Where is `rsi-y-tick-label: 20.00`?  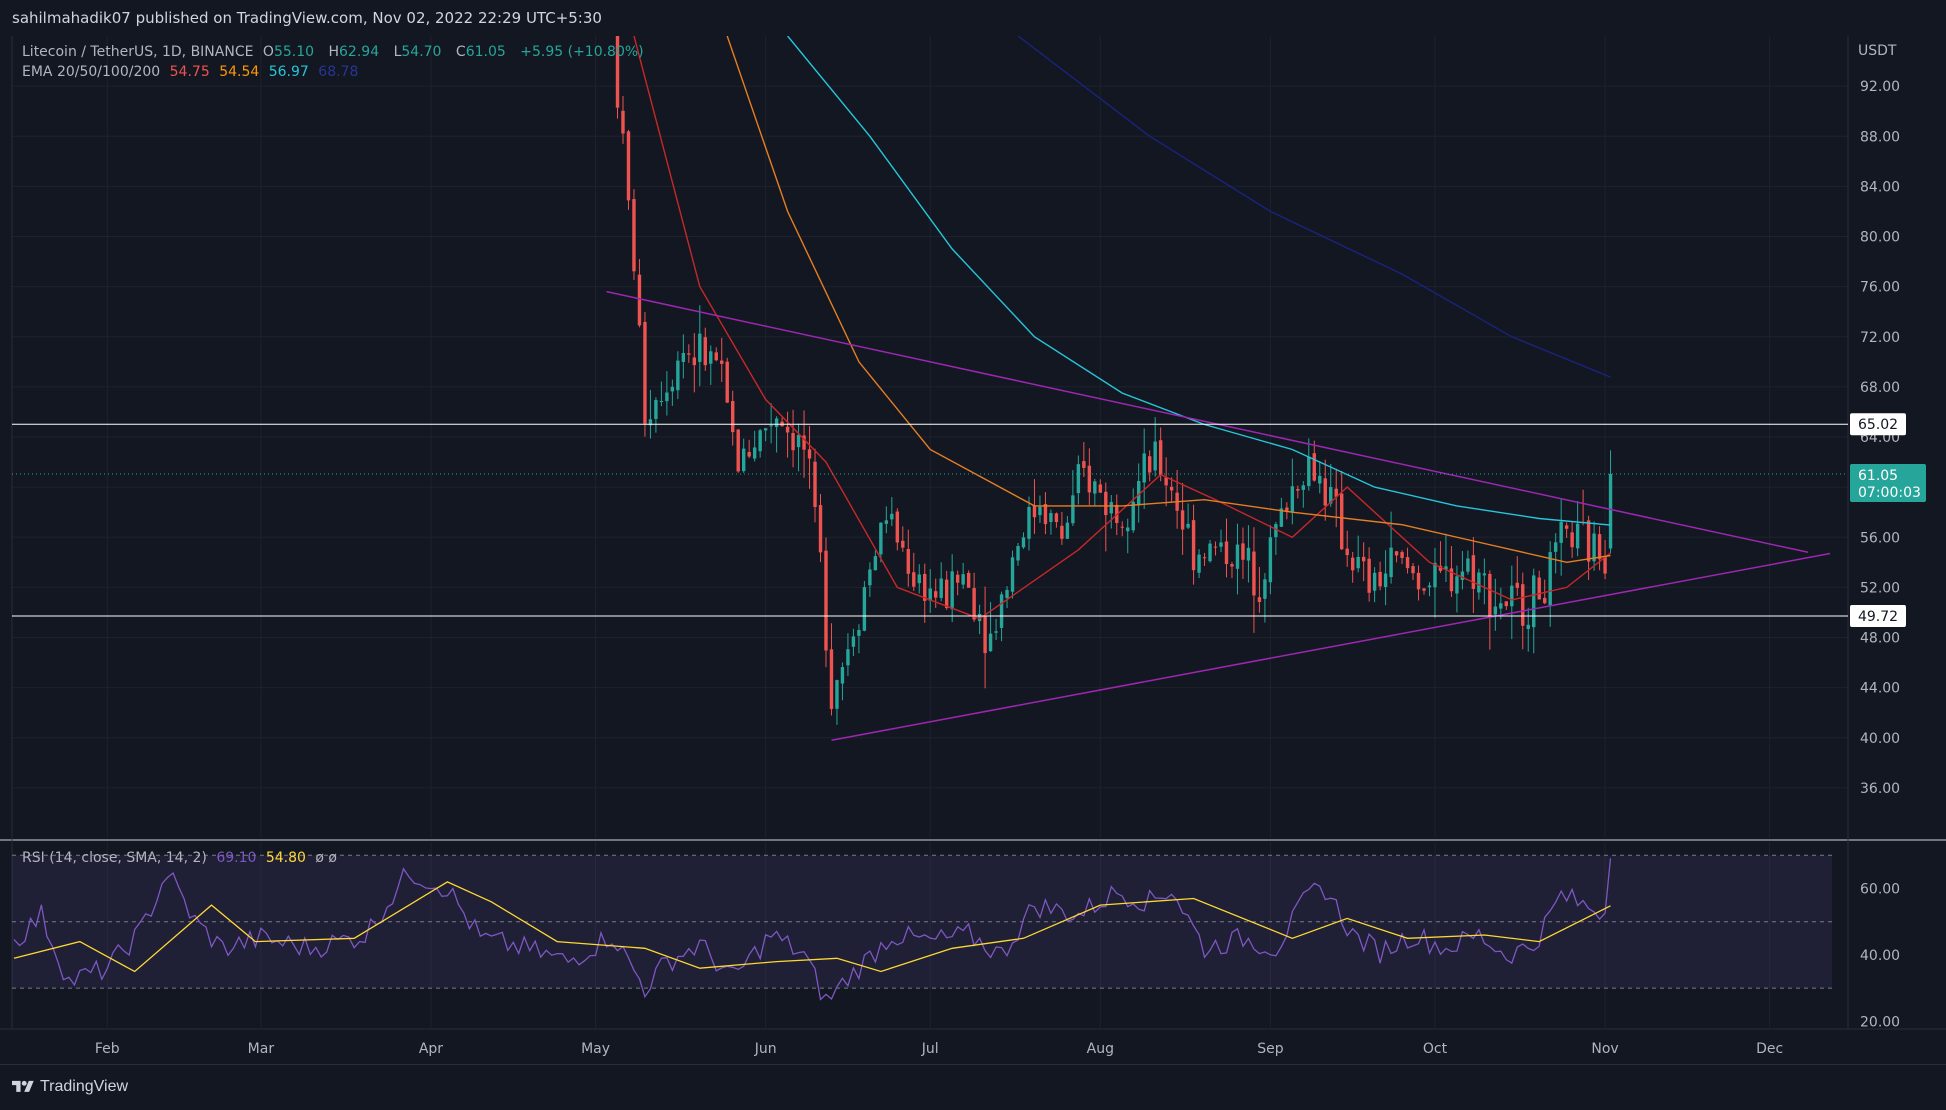 rsi-y-tick-label: 20.00 is located at coordinates (1880, 1022).